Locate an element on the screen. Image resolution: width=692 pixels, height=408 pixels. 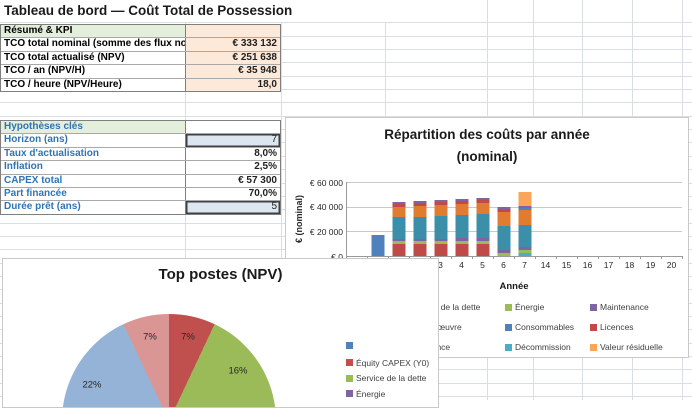
bar-segment-Valeur résiduelle is located at coordinates (524, 198).